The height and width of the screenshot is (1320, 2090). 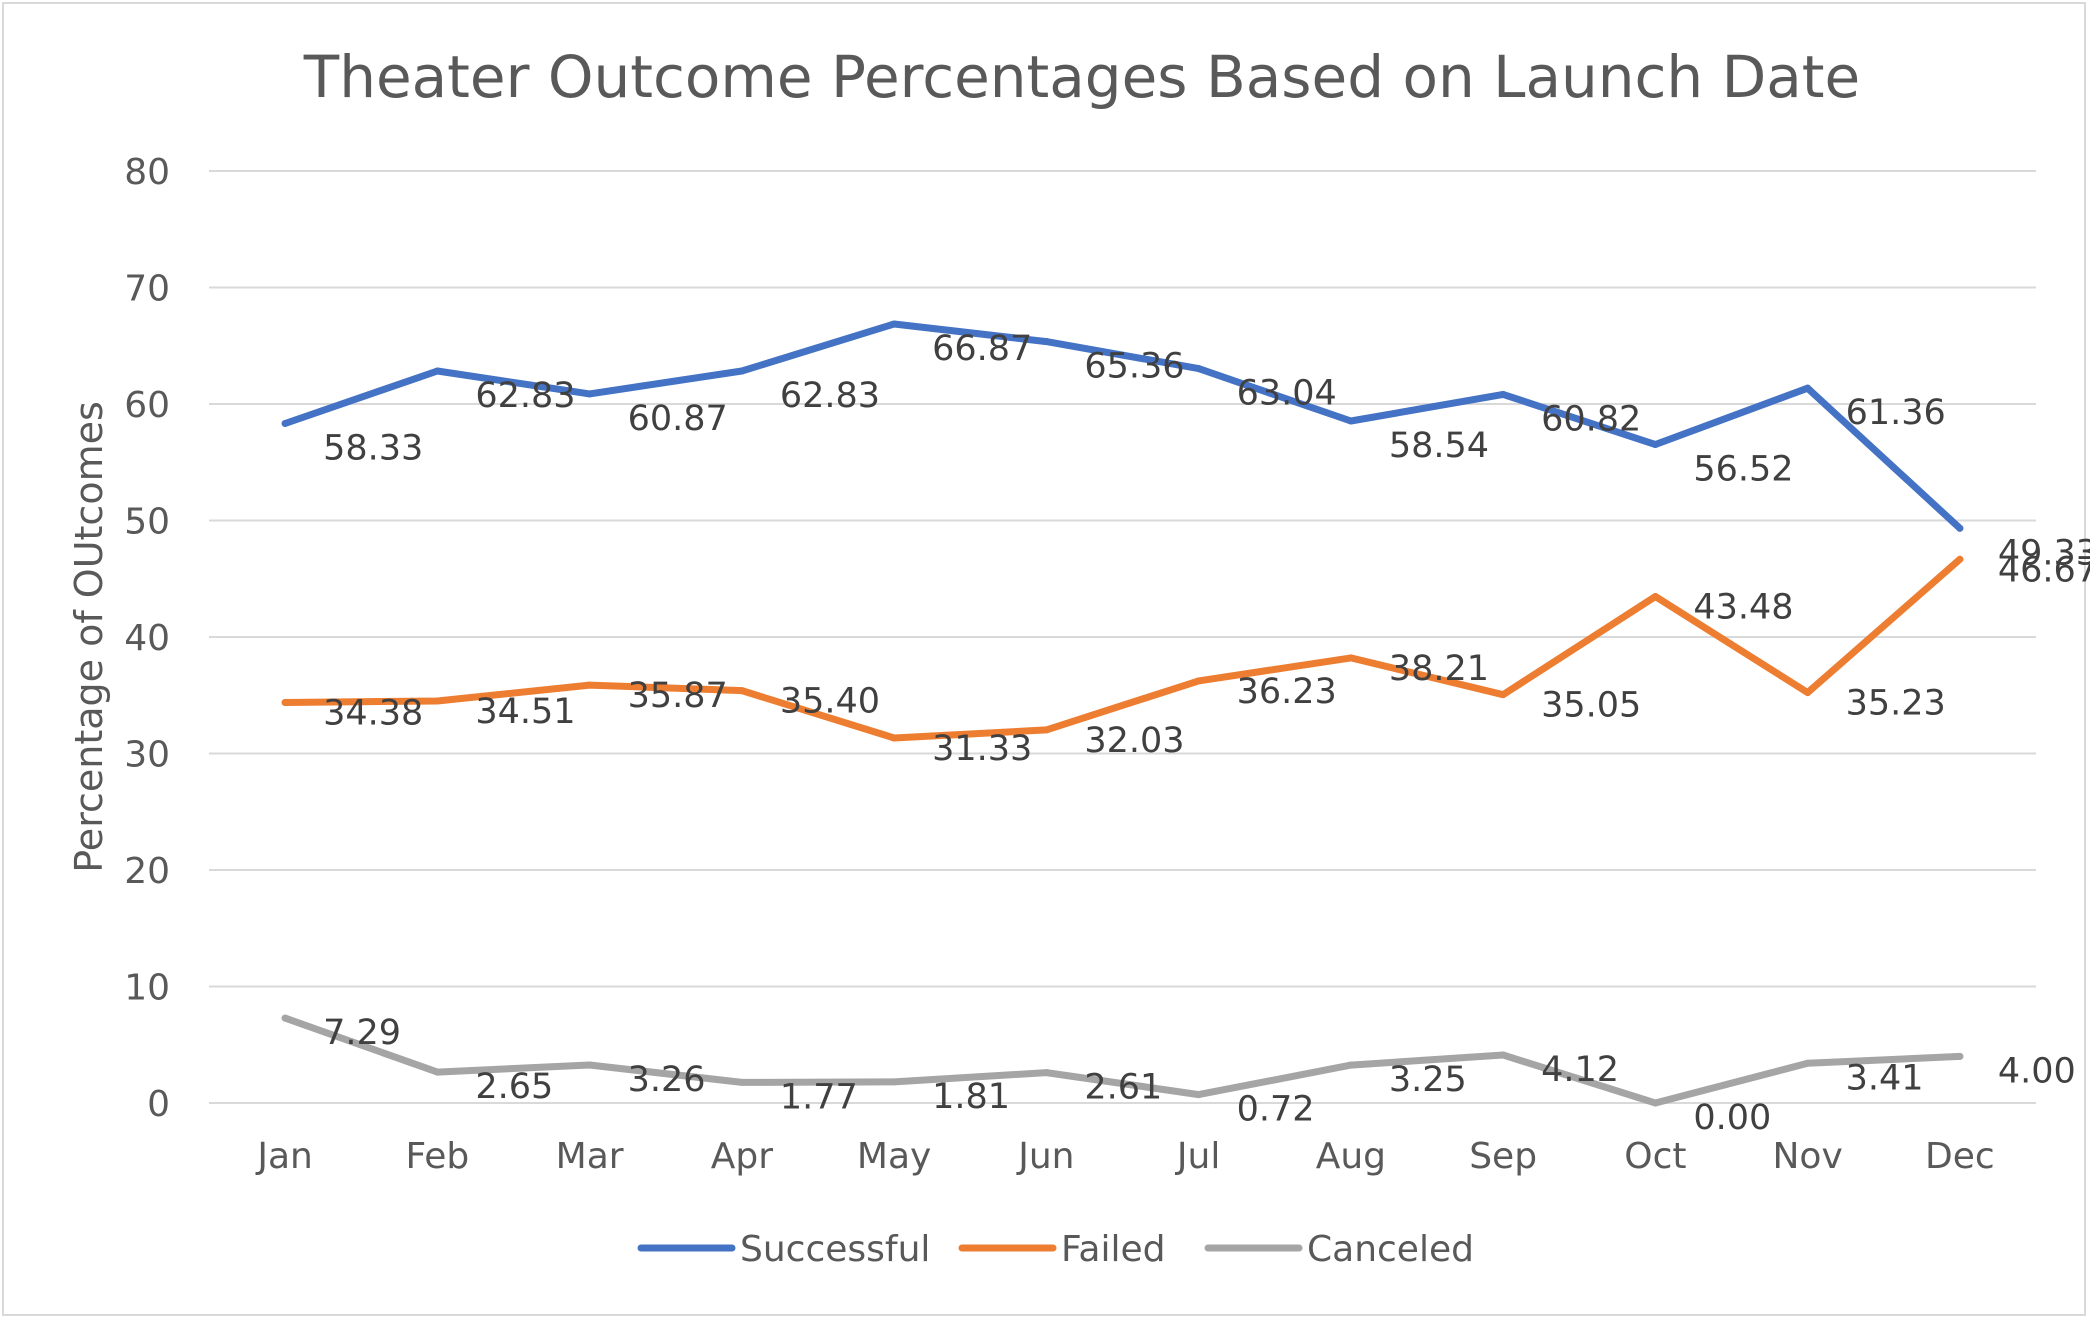 What do you see at coordinates (1591, 419) in the screenshot?
I see `data-label-successful: 60.82` at bounding box center [1591, 419].